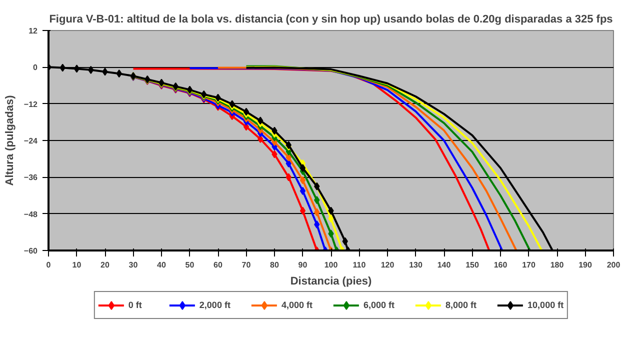  What do you see at coordinates (218, 265) in the screenshot?
I see `x-tick-label: 60` at bounding box center [218, 265].